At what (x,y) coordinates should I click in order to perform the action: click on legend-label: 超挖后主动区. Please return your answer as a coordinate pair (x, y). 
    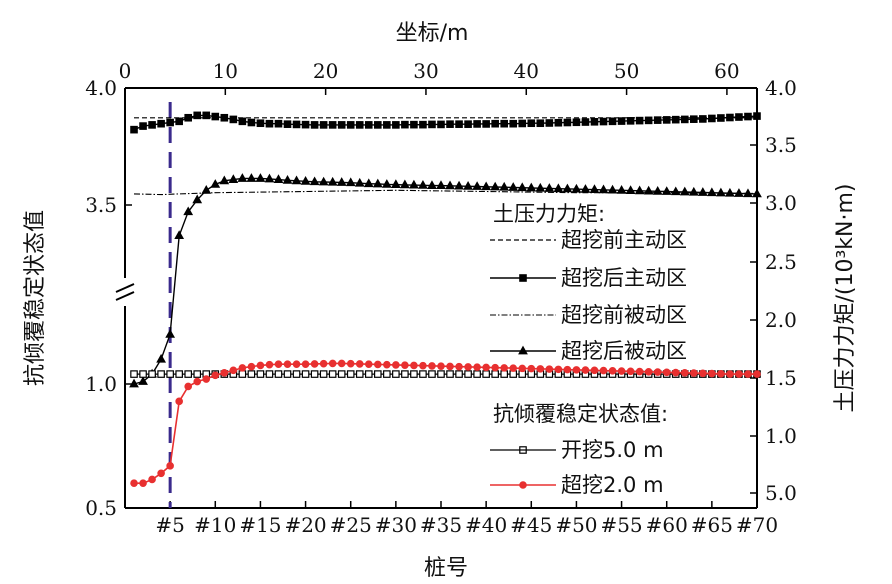
    Looking at the image, I should click on (624, 278).